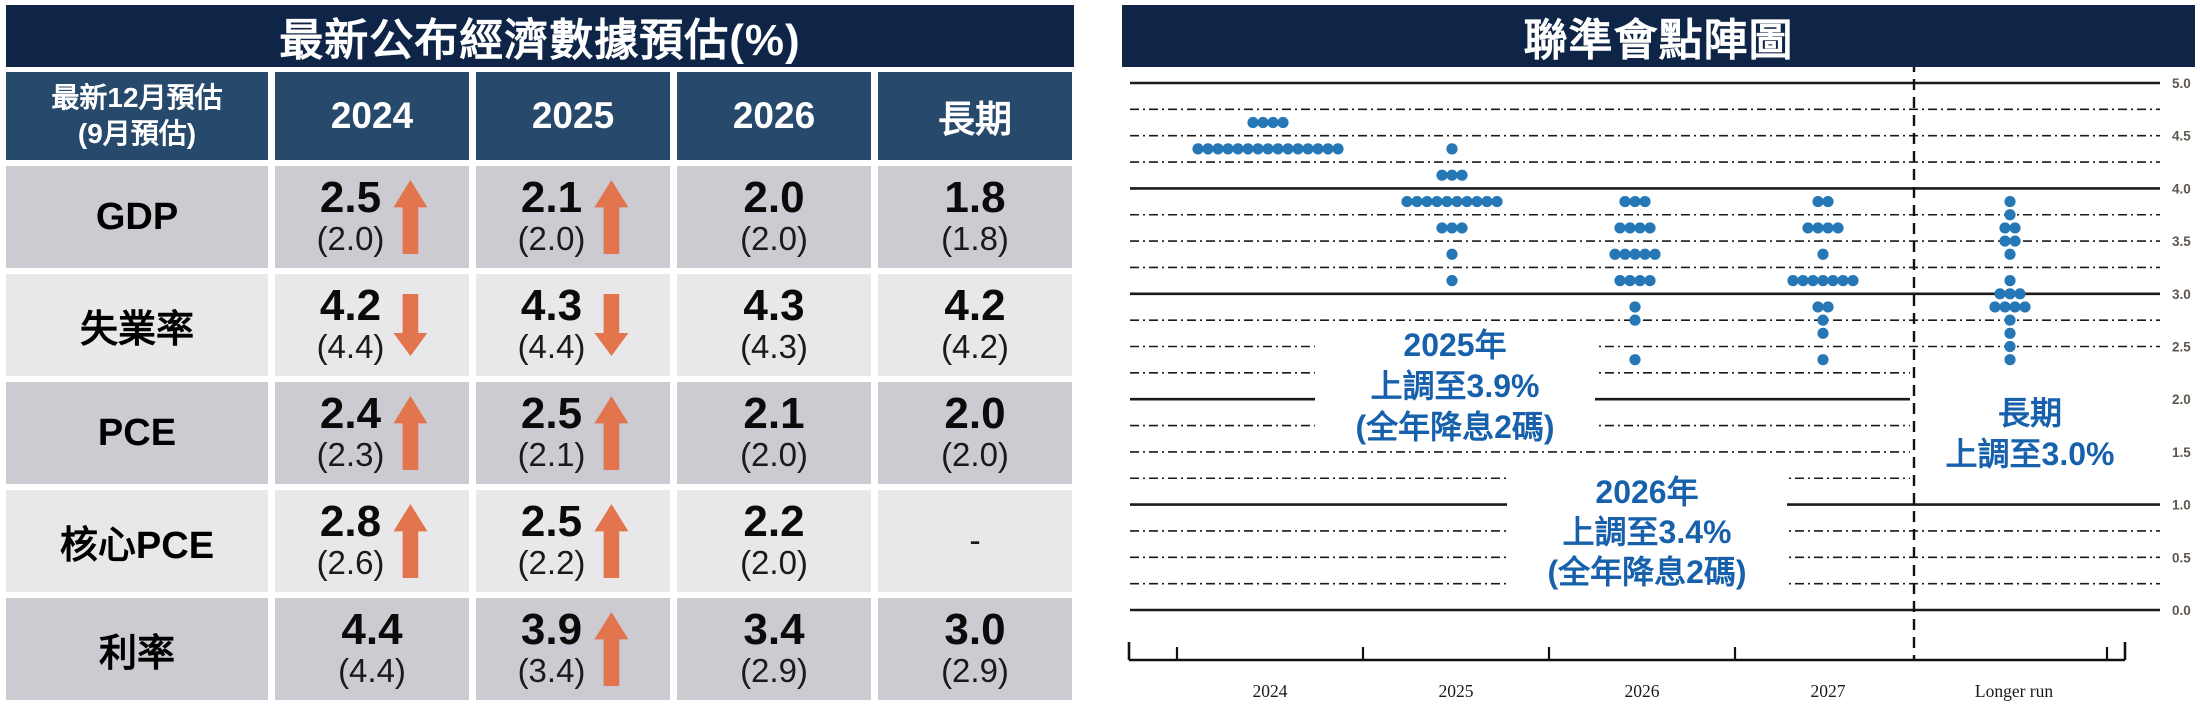 Image resolution: width=2200 pixels, height=710 pixels. I want to click on forecast-cell: 1.8 (1.8), so click(975, 217).